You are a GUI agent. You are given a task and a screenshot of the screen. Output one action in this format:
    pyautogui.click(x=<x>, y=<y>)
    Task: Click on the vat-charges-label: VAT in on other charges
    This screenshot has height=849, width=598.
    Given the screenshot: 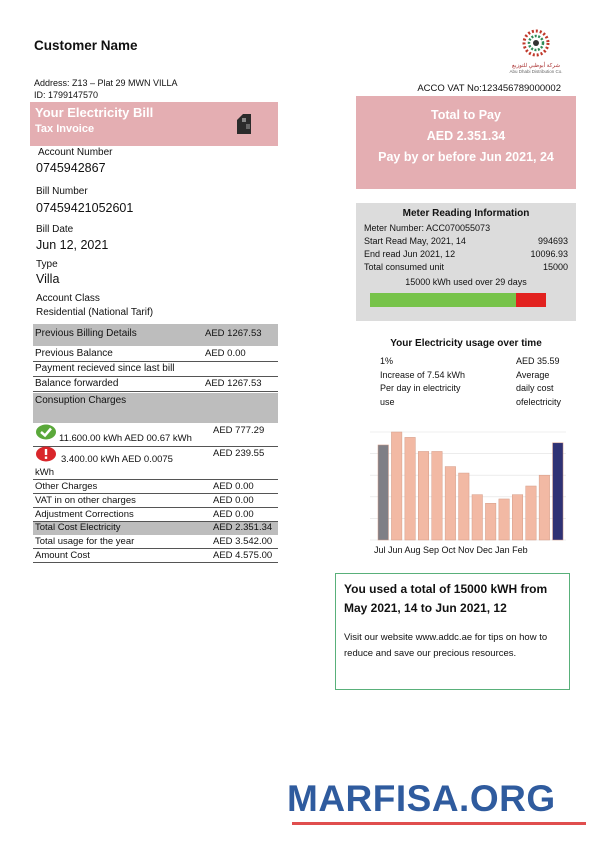 What is the action you would take?
    pyautogui.click(x=85, y=500)
    